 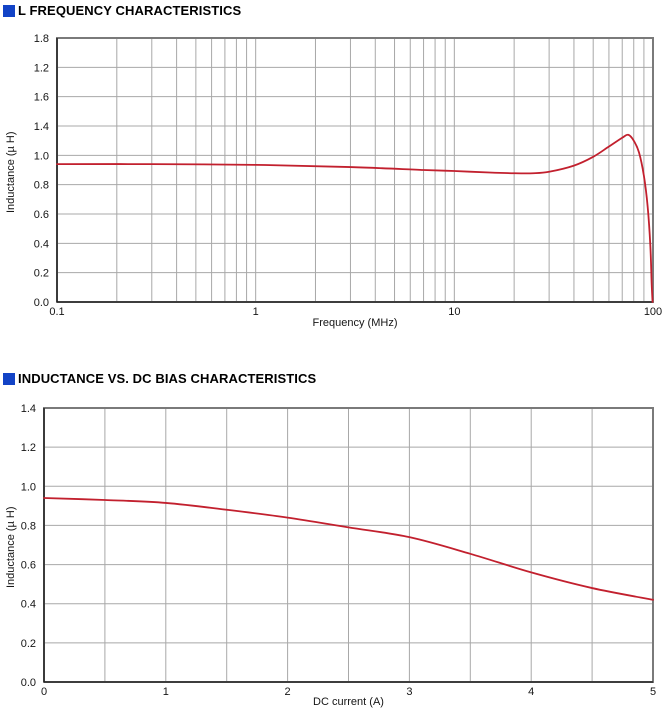 I want to click on dc-bias-chart-title-text: INDUCTANCE VS. DC BIAS CHARACTERISTICS, so click(x=167, y=378).